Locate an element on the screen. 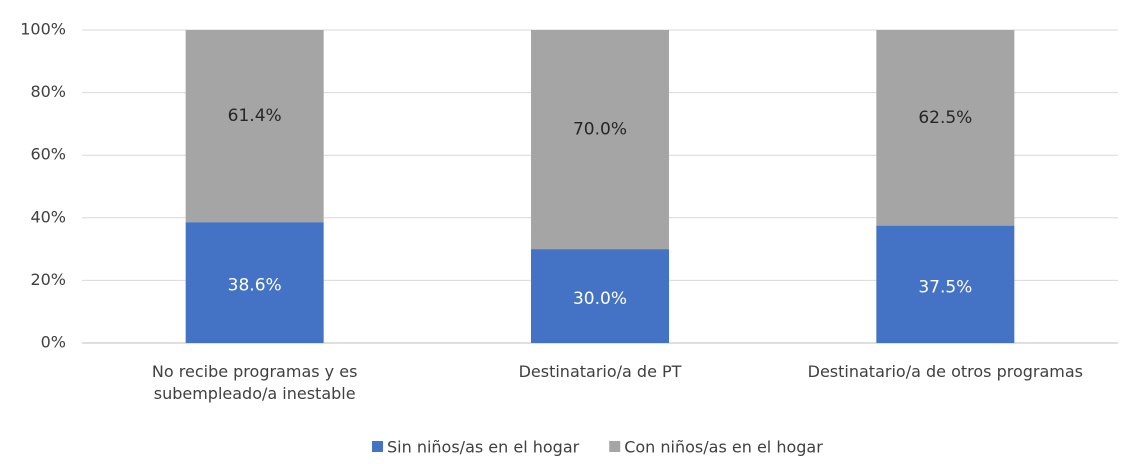  data-label: 37.5% is located at coordinates (945, 287).